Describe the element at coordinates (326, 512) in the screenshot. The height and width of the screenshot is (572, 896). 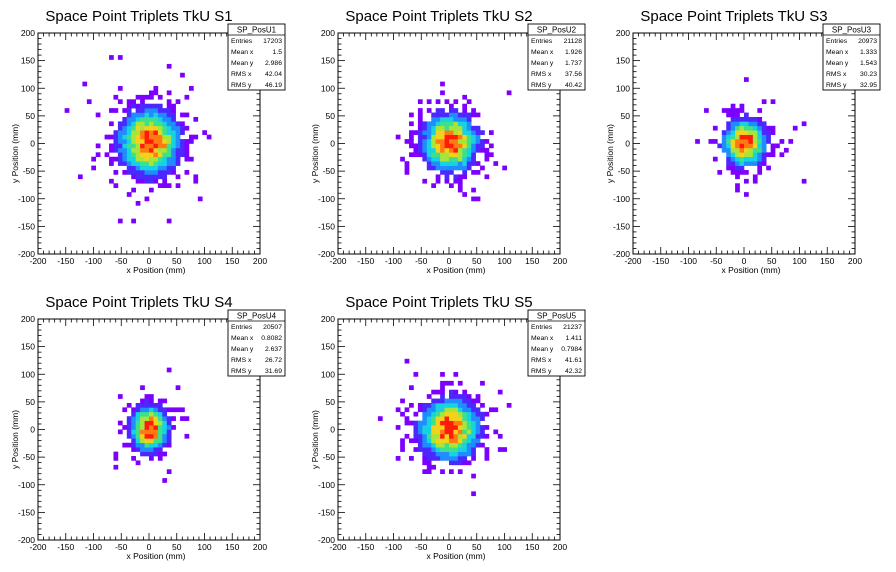
I see `y-tick-label: -150` at that location.